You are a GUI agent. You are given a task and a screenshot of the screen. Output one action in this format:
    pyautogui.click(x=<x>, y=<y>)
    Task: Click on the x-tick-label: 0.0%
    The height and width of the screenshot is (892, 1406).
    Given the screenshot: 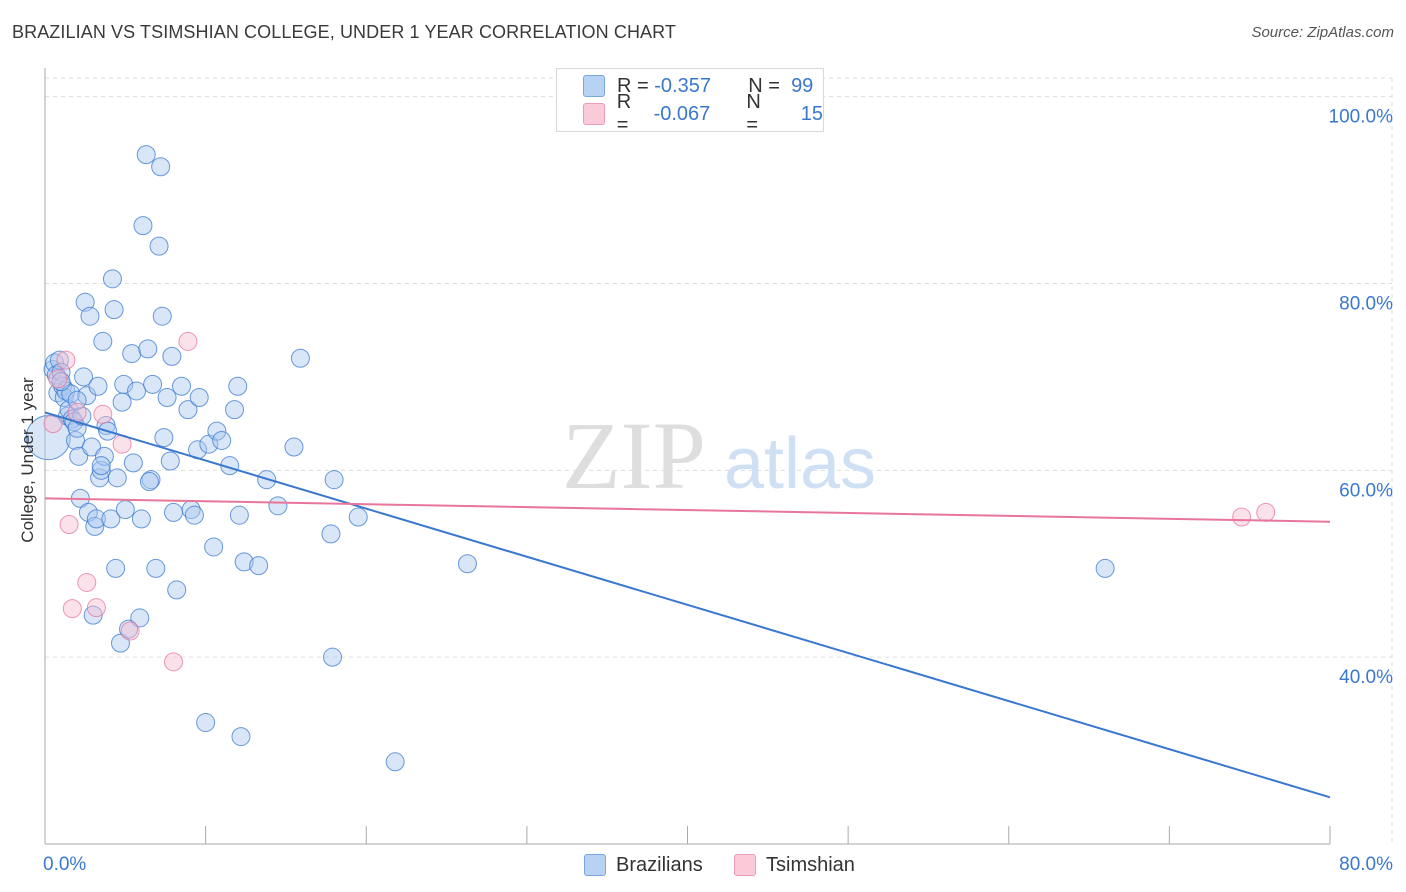 What is the action you would take?
    pyautogui.click(x=64, y=864)
    